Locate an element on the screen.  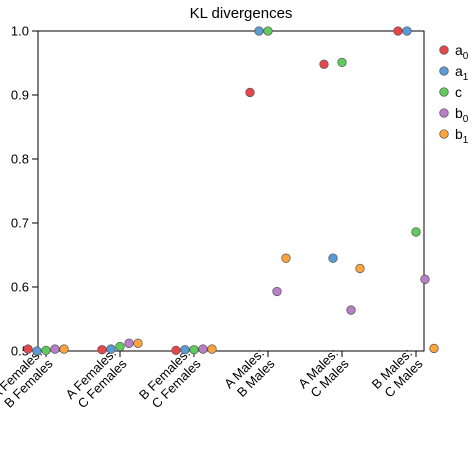
y-tick-label: 0.8 is located at coordinates (20, 159).